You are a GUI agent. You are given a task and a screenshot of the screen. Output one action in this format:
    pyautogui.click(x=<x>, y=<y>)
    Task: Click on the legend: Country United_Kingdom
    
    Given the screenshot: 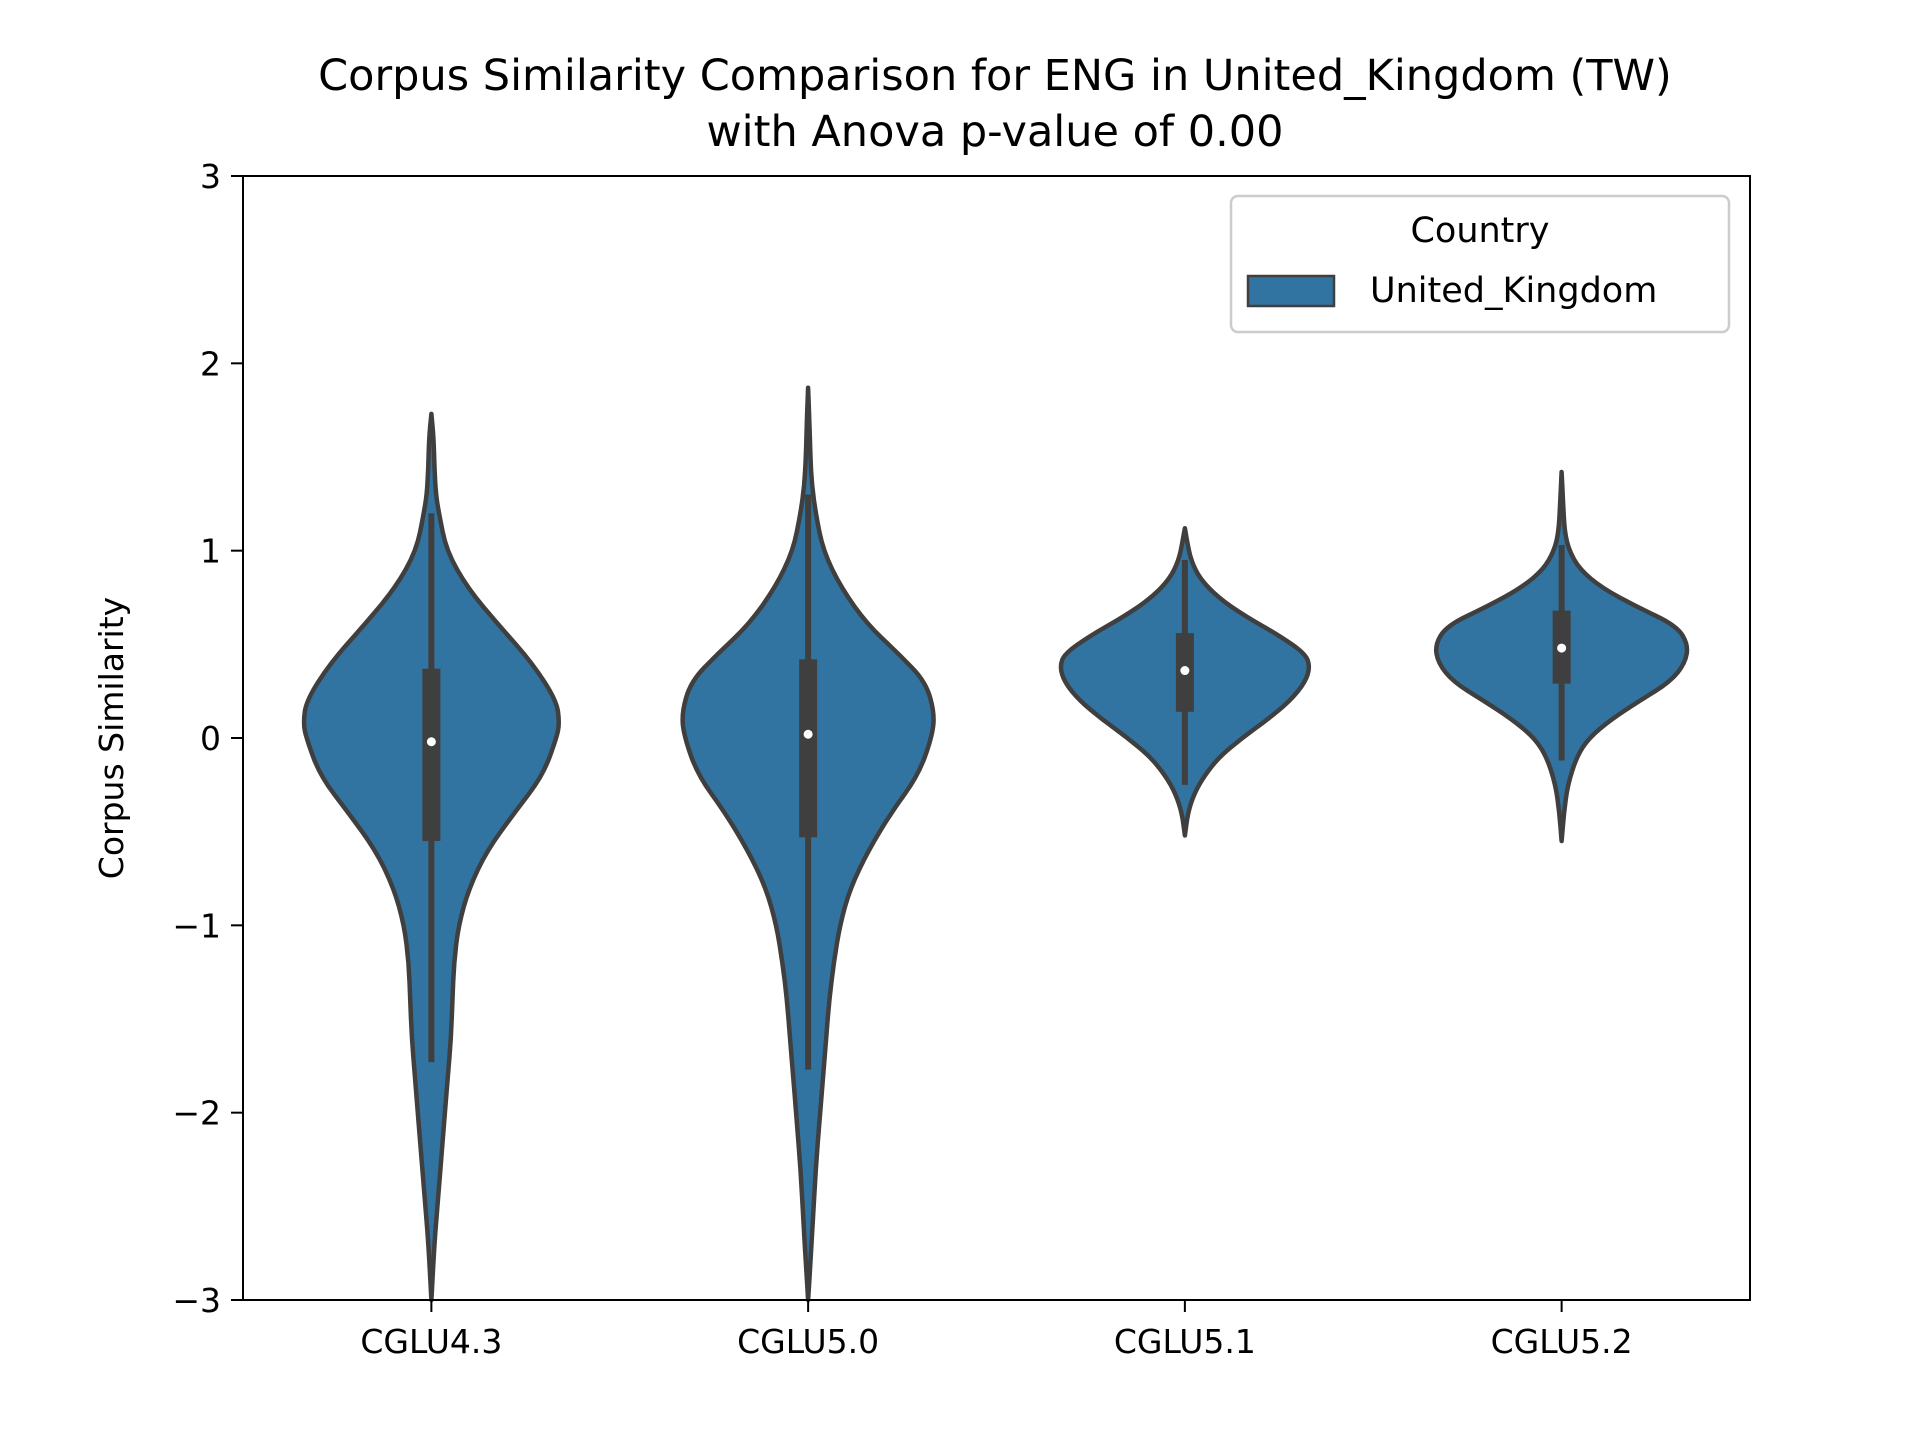 What is the action you would take?
    pyautogui.click(x=1480, y=264)
    